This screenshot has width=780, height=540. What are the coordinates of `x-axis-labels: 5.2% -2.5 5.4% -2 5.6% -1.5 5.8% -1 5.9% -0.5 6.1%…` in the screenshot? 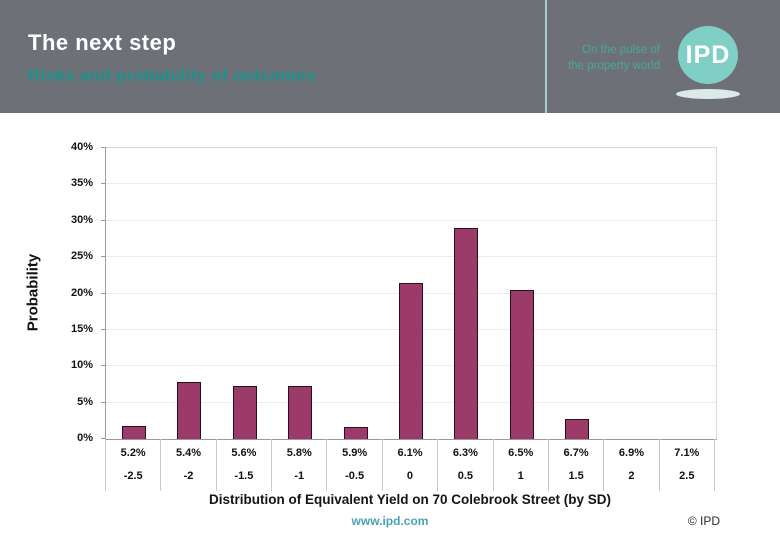 It's located at (410, 465).